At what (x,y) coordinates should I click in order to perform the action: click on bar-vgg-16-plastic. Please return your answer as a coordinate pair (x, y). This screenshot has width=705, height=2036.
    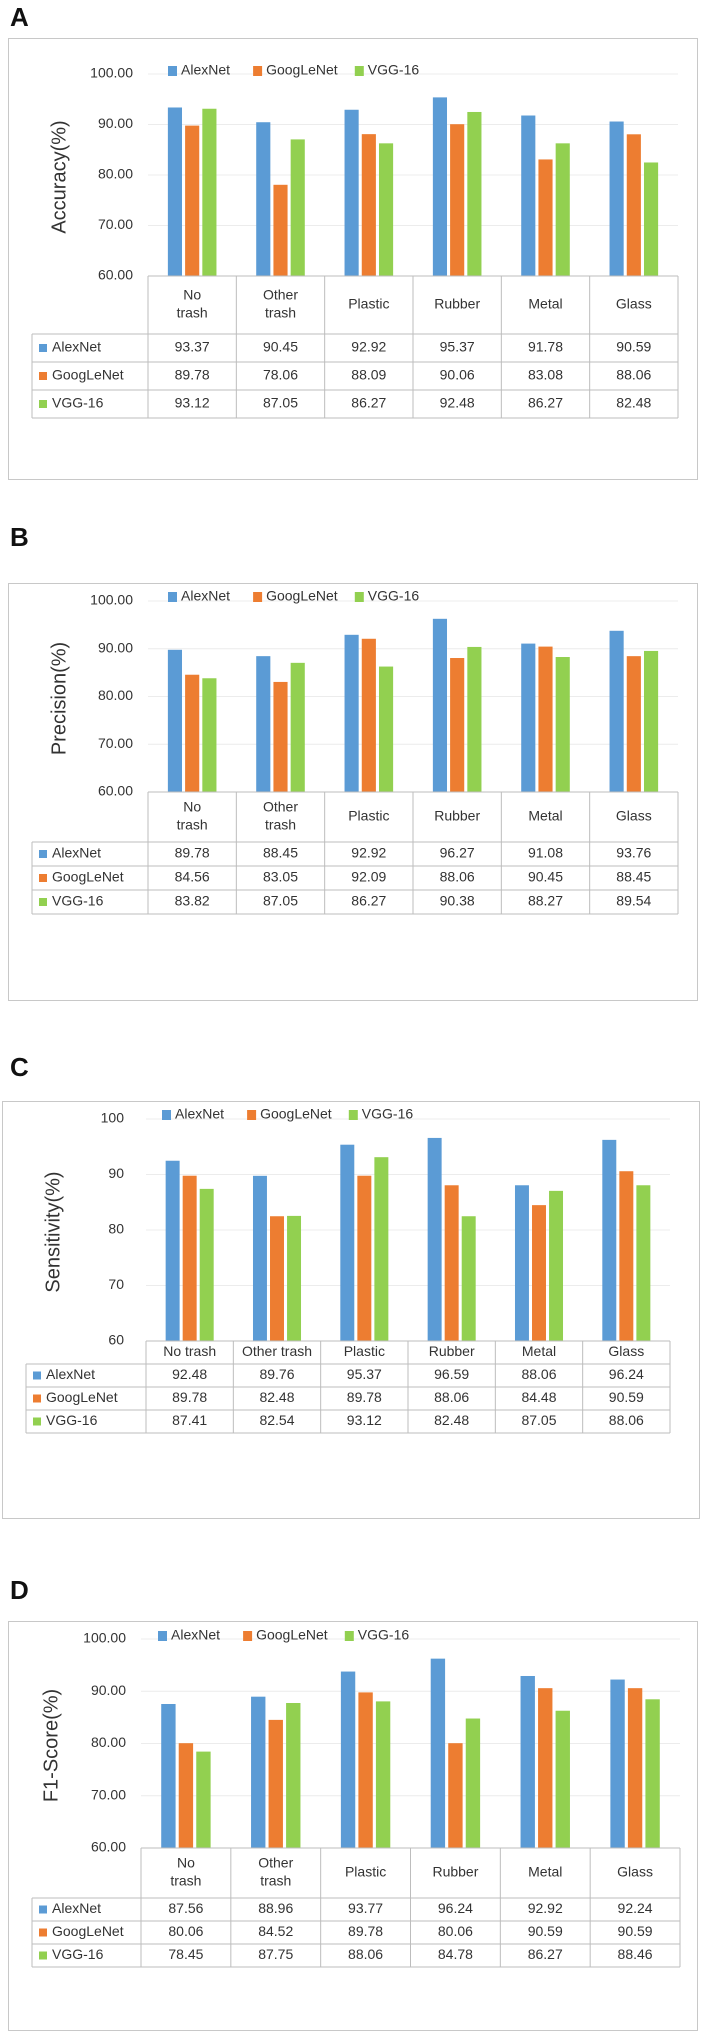
    Looking at the image, I should click on (381, 1249).